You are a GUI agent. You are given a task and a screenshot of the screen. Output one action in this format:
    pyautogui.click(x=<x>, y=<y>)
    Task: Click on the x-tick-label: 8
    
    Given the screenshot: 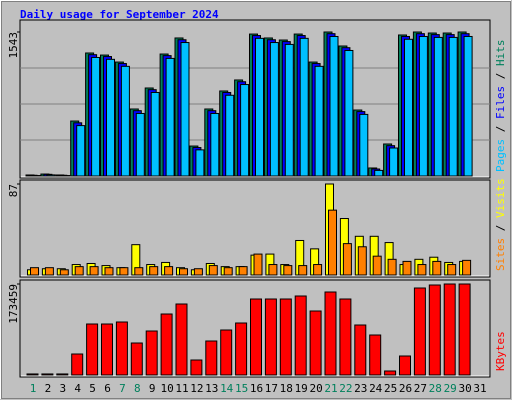 What is the action you would take?
    pyautogui.click(x=137, y=388)
    